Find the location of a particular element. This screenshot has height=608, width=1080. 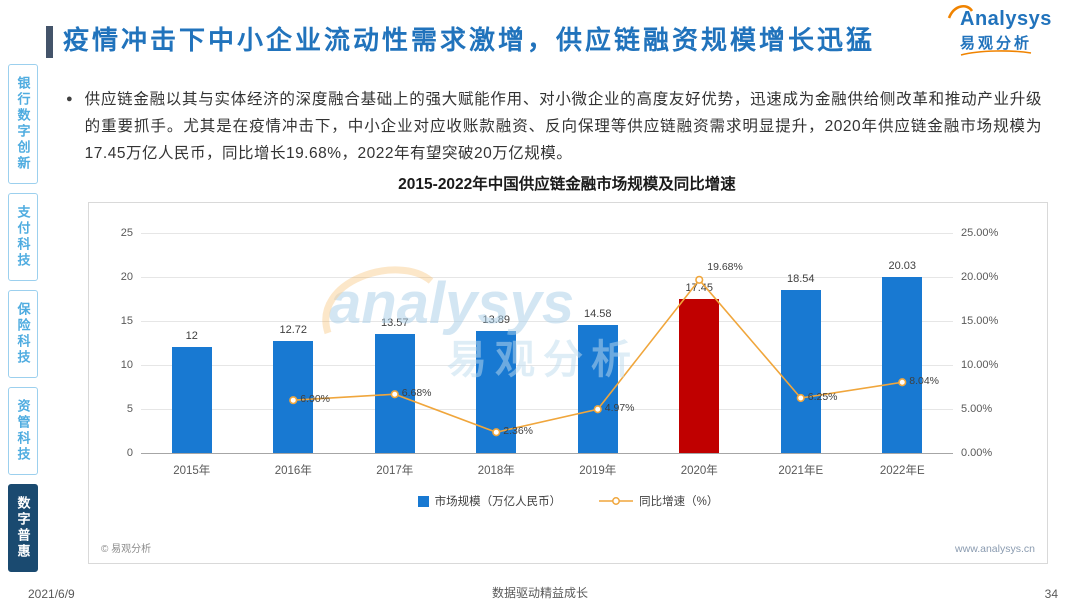

sidebar-tab-banking: 银行数字创新 is located at coordinates (23, 124).